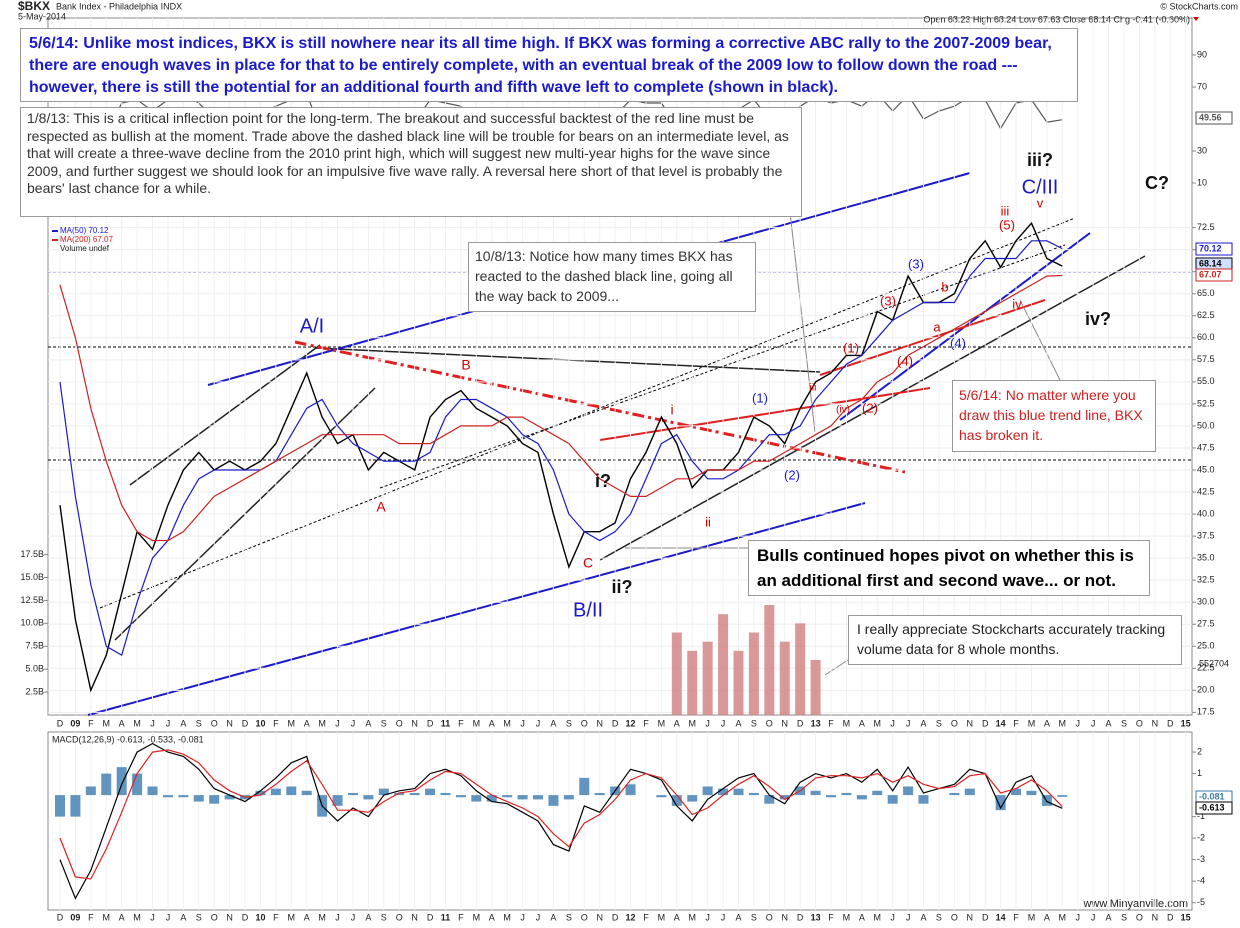 This screenshot has height=928, width=1240. What do you see at coordinates (1206, 491) in the screenshot?
I see `y-tick-label: 42.5` at bounding box center [1206, 491].